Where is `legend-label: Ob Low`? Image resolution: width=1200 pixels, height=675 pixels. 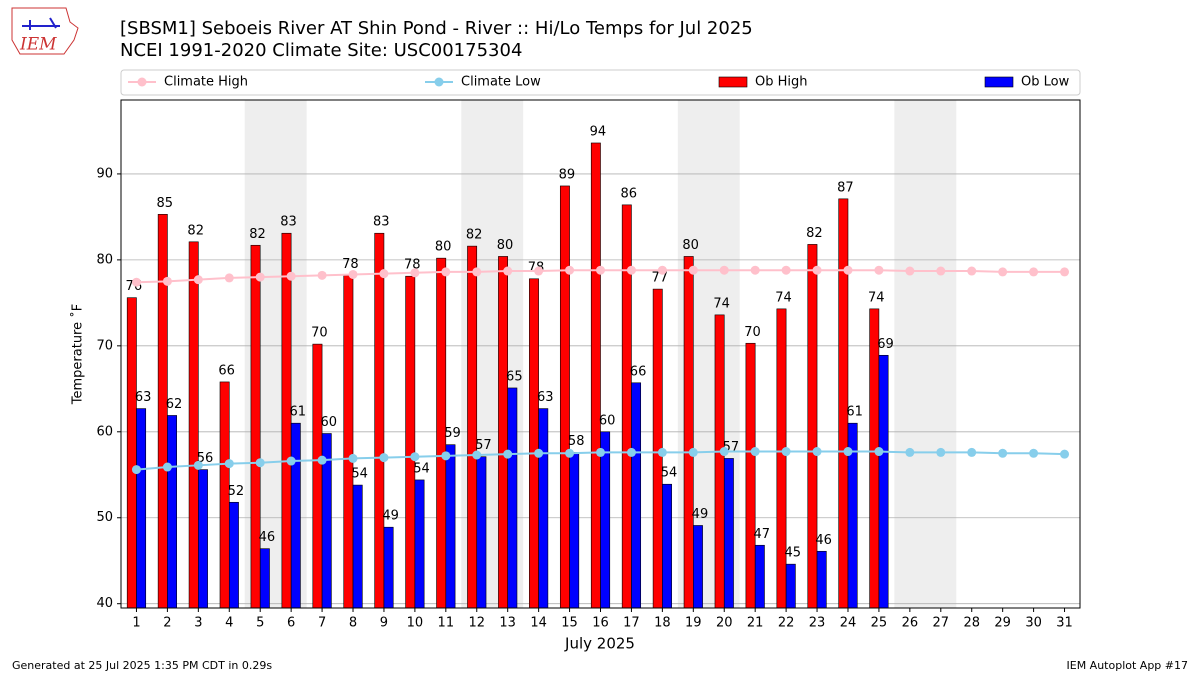
legend-label: Ob Low is located at coordinates (1045, 82).